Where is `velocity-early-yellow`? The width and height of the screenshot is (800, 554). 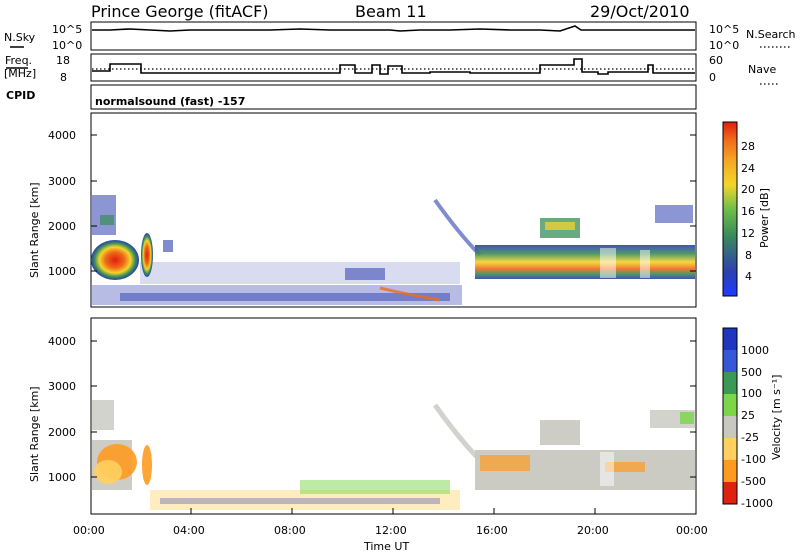 velocity-early-yellow is located at coordinates (108, 472).